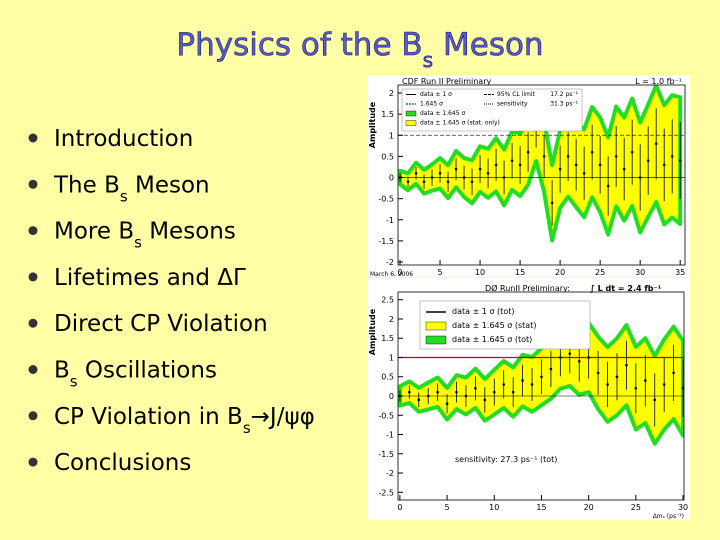 The height and width of the screenshot is (540, 720). I want to click on legend-box, so click(492, 110).